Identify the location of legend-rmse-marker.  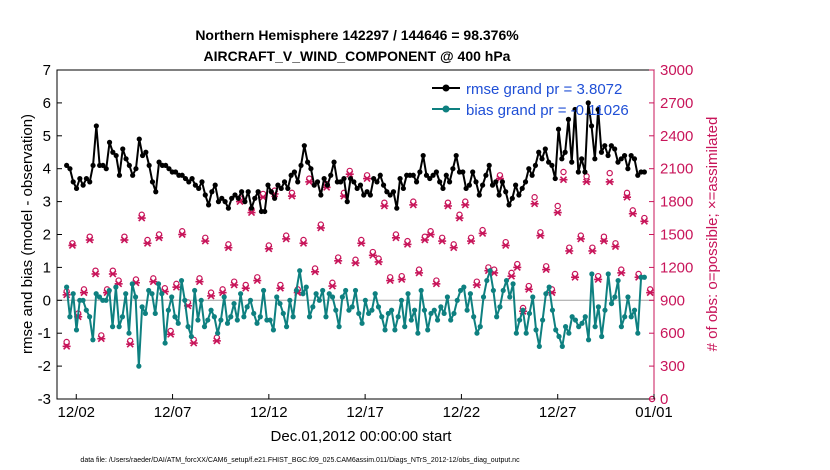
(446, 88).